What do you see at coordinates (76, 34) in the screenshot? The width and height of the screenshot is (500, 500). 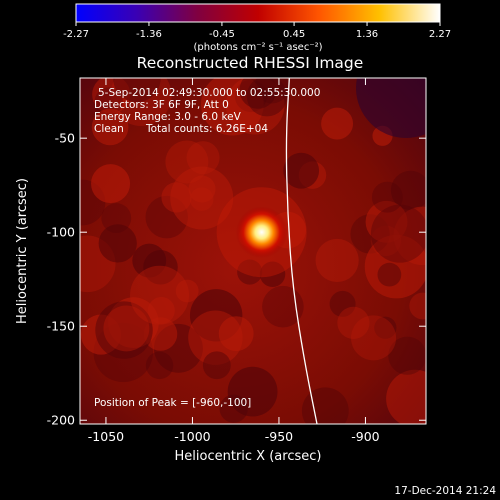 I see `colorbar-tick-label: -2.27` at bounding box center [76, 34].